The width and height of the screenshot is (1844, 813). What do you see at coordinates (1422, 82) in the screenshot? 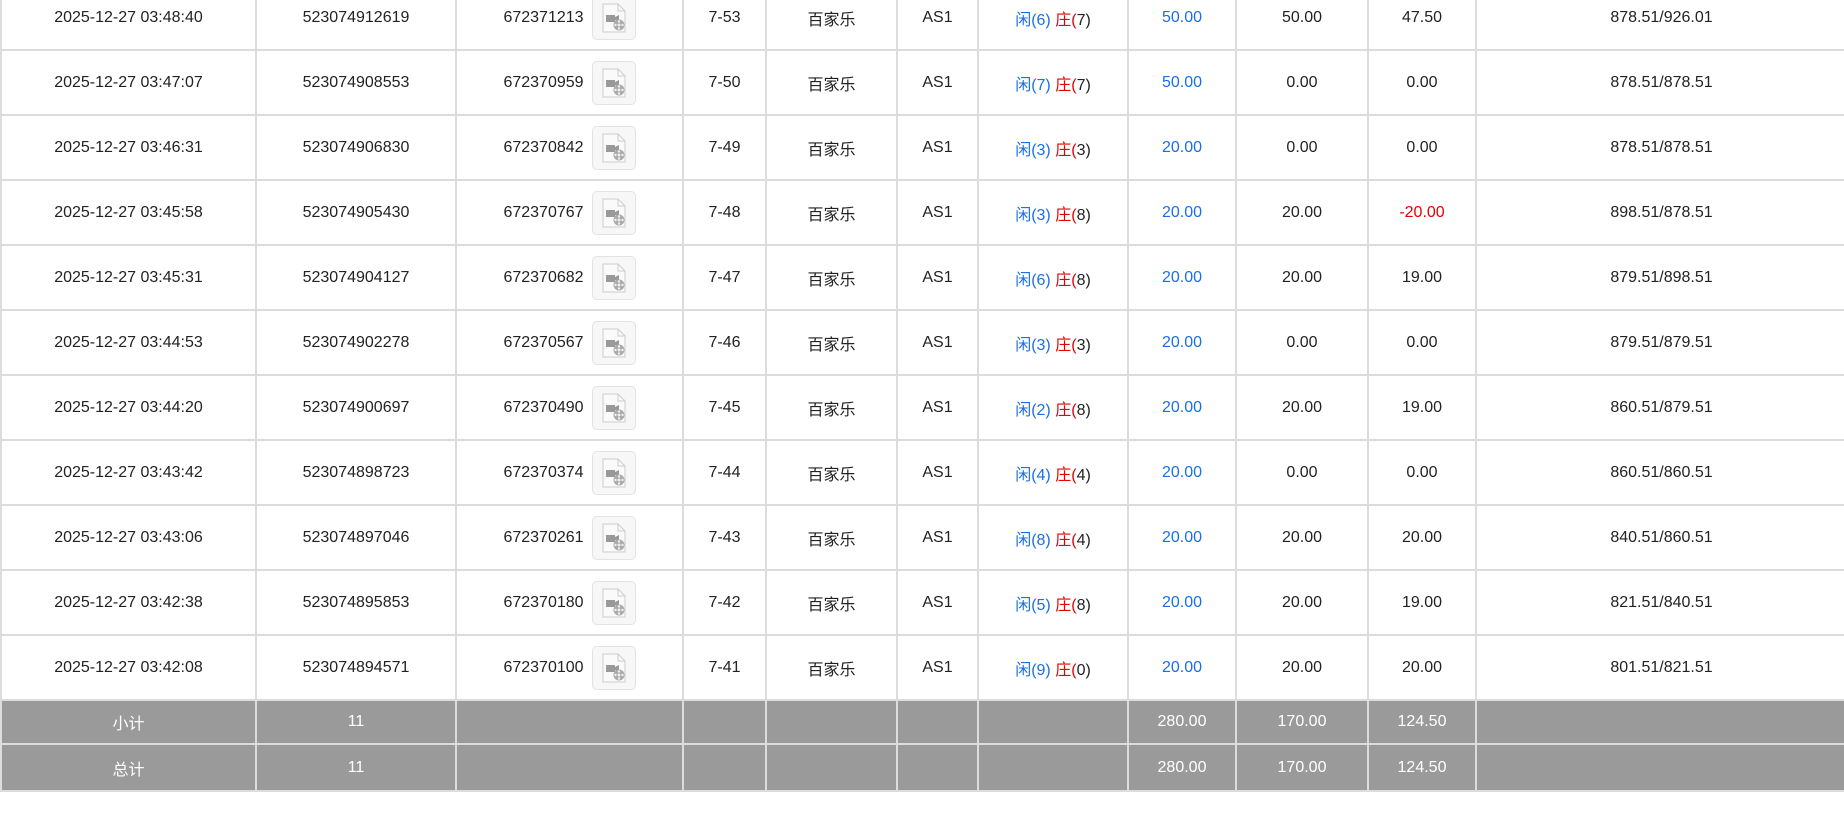
I see `win-amount: 0.00` at bounding box center [1422, 82].